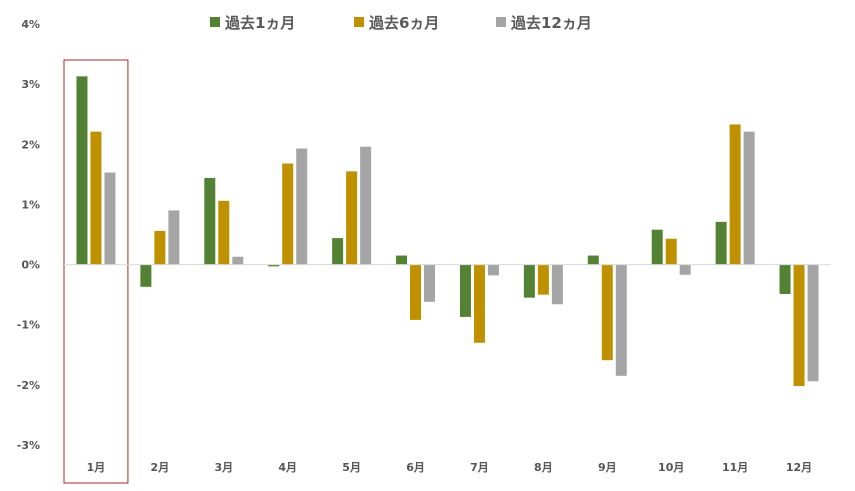 This screenshot has width=855, height=491. I want to click on x-tick-label: 5月, so click(351, 467).